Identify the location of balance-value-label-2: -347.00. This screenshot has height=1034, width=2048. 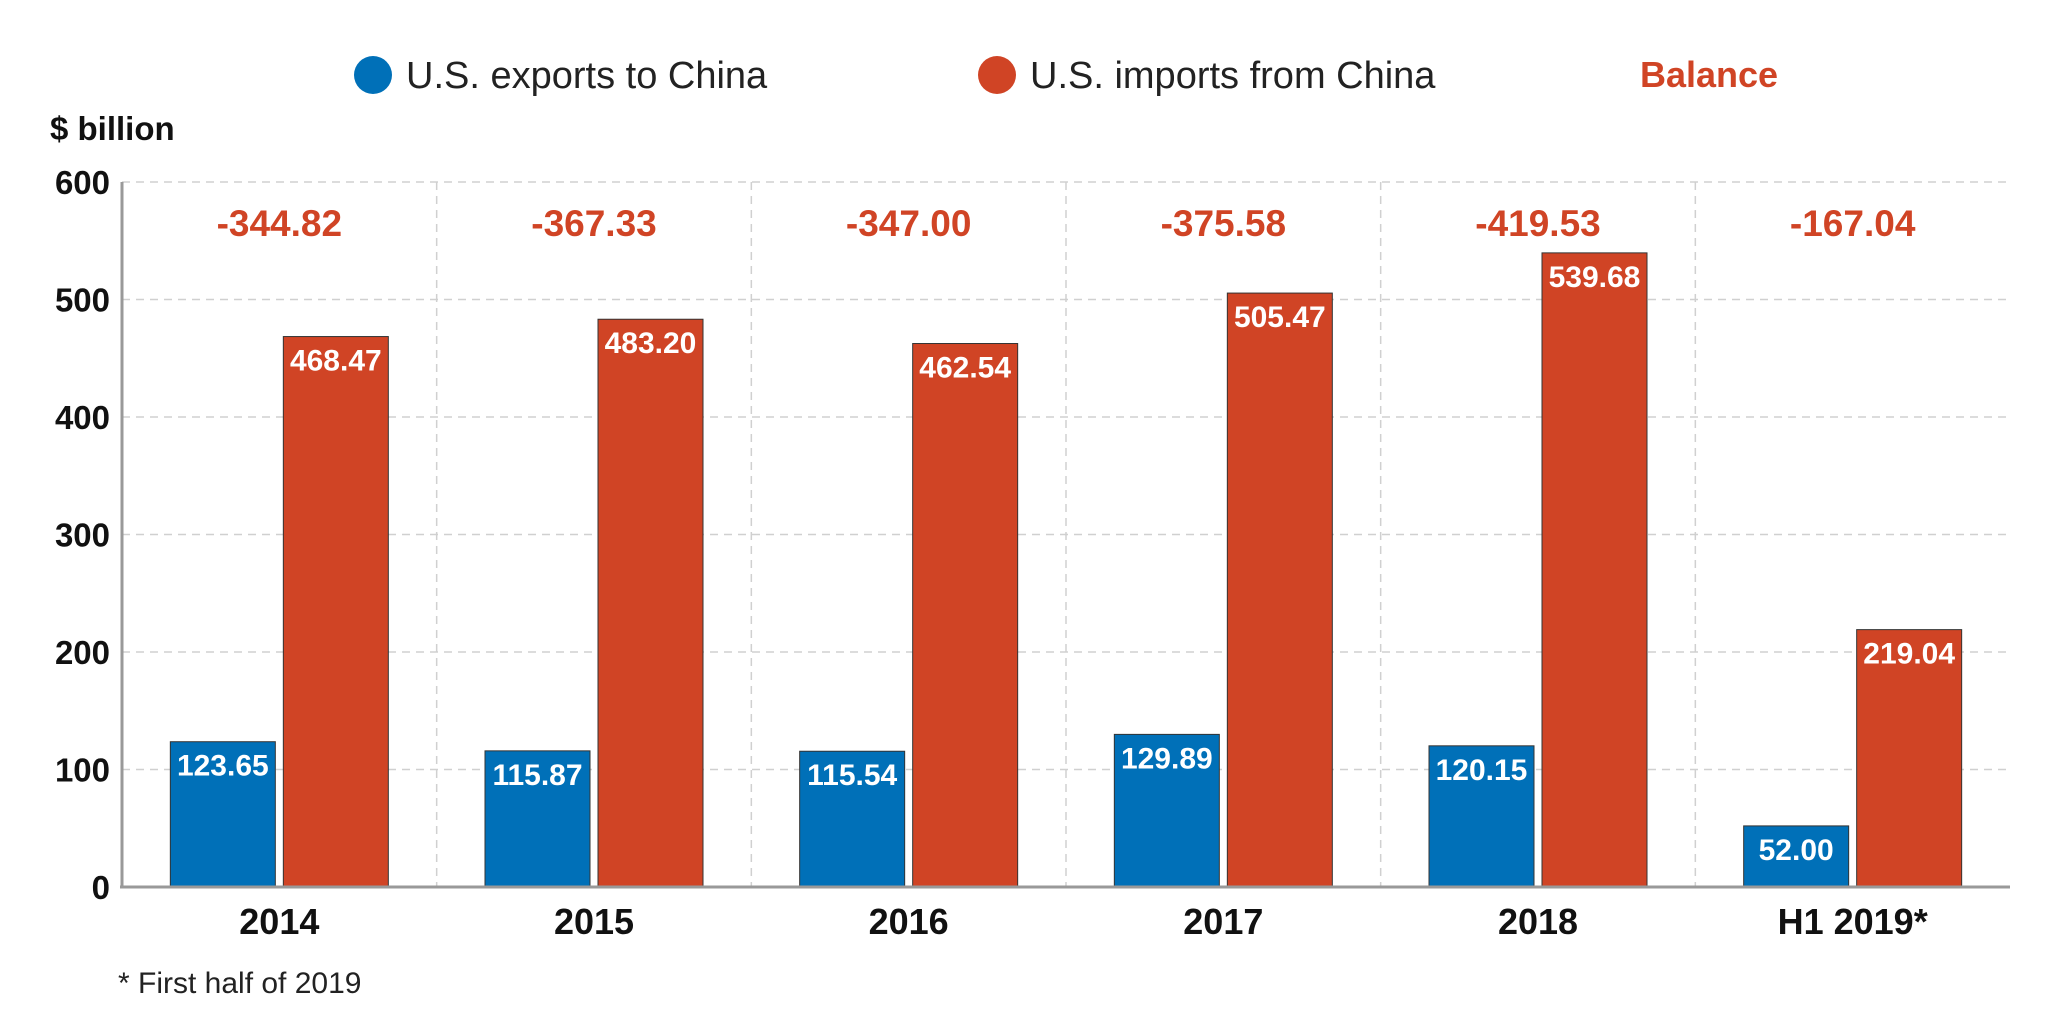
(909, 223).